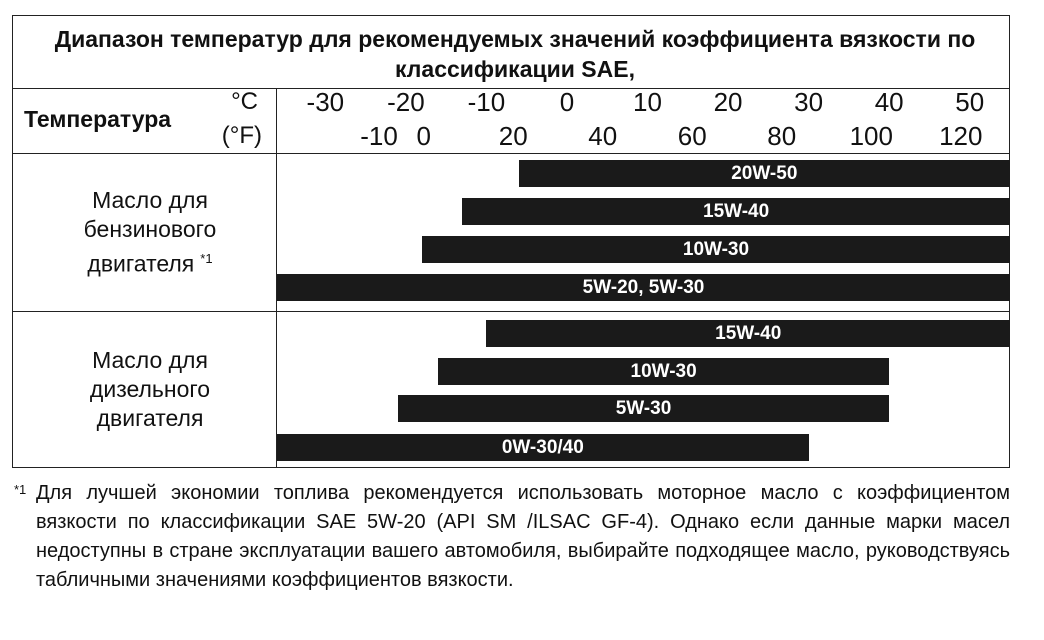 Image resolution: width=1044 pixels, height=640 pixels. I want to click on oil-range-bar: 20W-50, so click(764, 173).